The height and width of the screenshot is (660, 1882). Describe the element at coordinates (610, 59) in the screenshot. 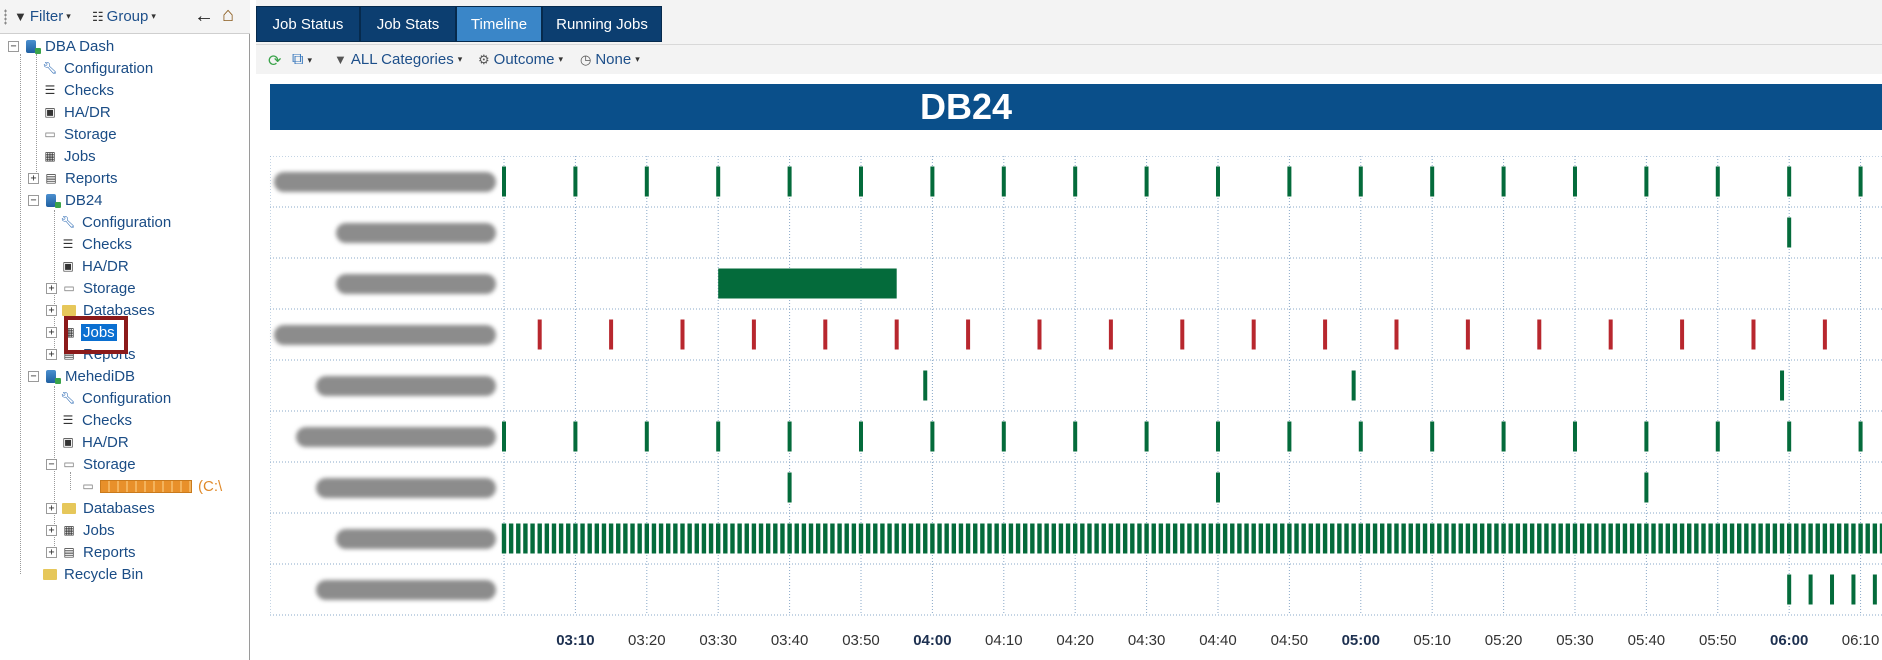

I see `time-group-dropdown: ◷ None ▾` at that location.